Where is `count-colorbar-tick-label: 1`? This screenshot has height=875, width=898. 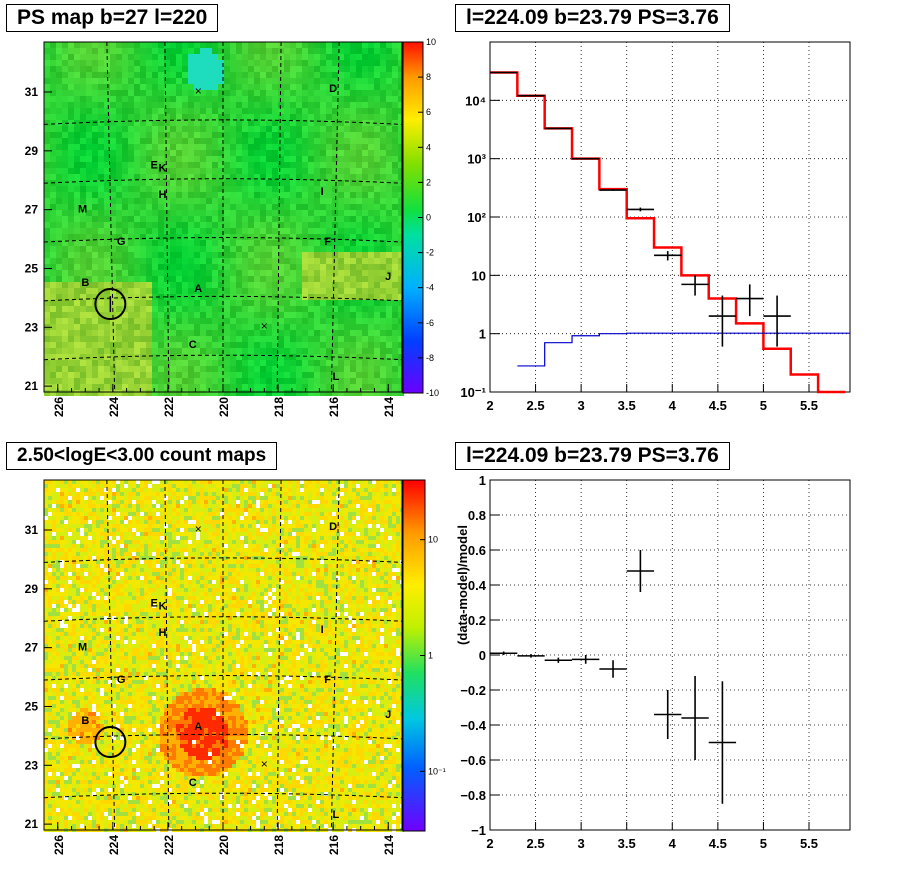 count-colorbar-tick-label: 1 is located at coordinates (430, 656).